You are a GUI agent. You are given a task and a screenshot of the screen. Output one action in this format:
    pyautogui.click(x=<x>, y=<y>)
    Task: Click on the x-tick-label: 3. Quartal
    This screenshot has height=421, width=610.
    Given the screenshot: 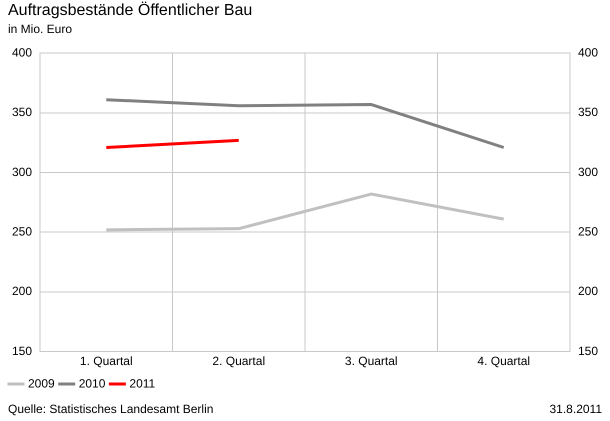 What is the action you would take?
    pyautogui.click(x=371, y=361)
    